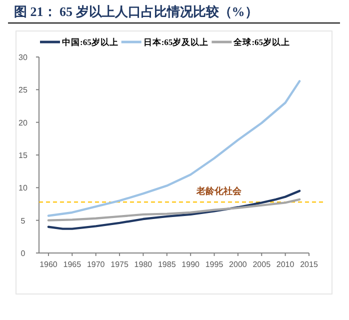 The image size is (349, 320). I want to click on x-tick-label: 1995, so click(214, 264).